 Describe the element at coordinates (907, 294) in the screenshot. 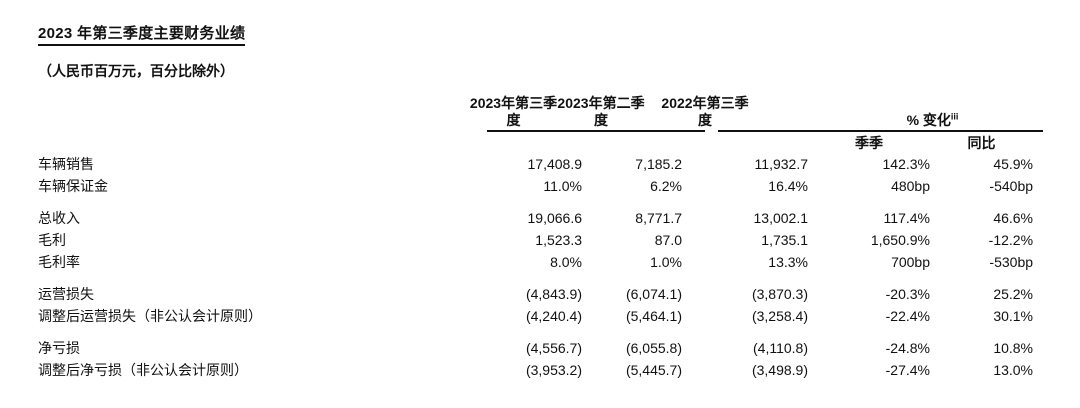

I see `value-qoq: -20.3%` at that location.